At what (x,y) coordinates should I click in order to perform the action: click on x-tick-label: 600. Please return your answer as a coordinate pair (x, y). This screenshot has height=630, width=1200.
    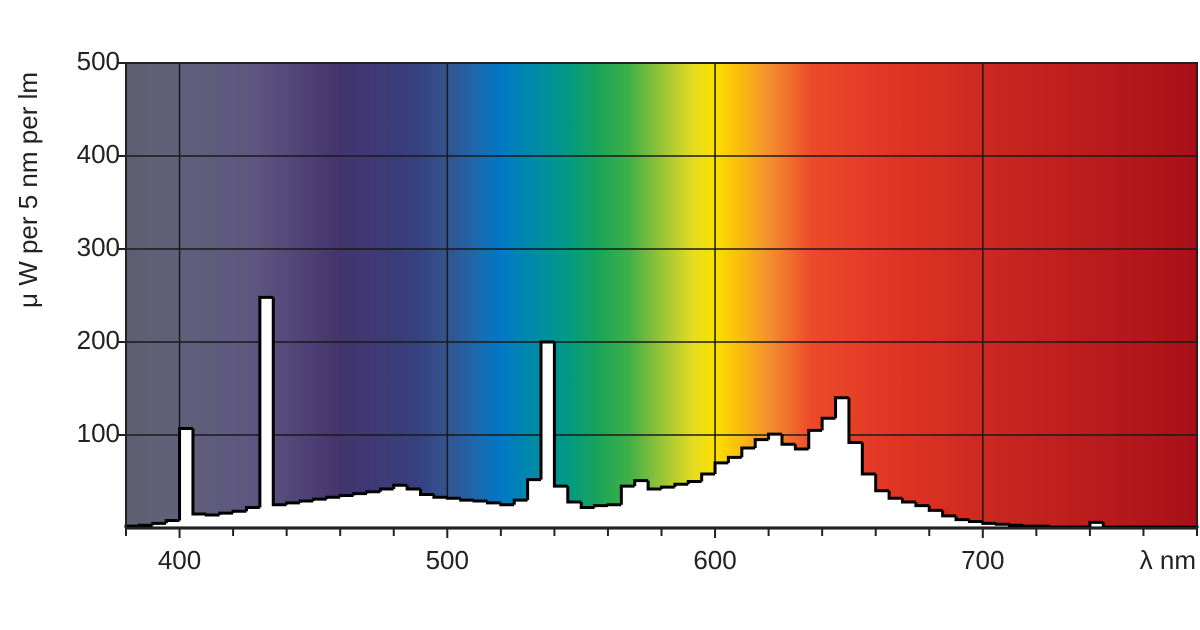
    Looking at the image, I should click on (714, 560).